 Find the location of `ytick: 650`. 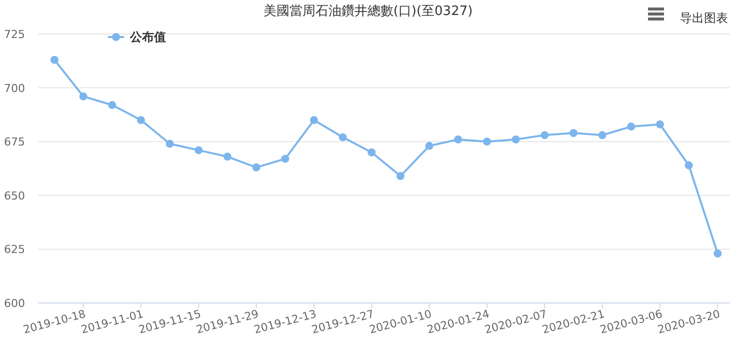

ytick: 650 is located at coordinates (14, 195).